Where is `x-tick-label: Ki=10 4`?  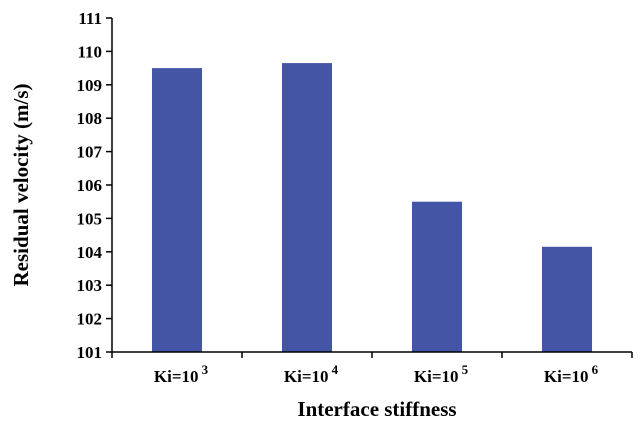
x-tick-label: Ki=10 4 is located at coordinates (311, 374).